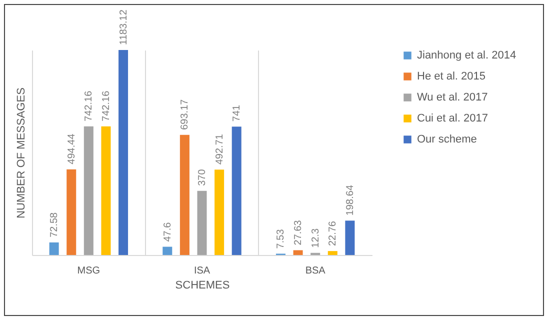 The height and width of the screenshot is (322, 550). I want to click on data-label: 198.64, so click(350, 200).